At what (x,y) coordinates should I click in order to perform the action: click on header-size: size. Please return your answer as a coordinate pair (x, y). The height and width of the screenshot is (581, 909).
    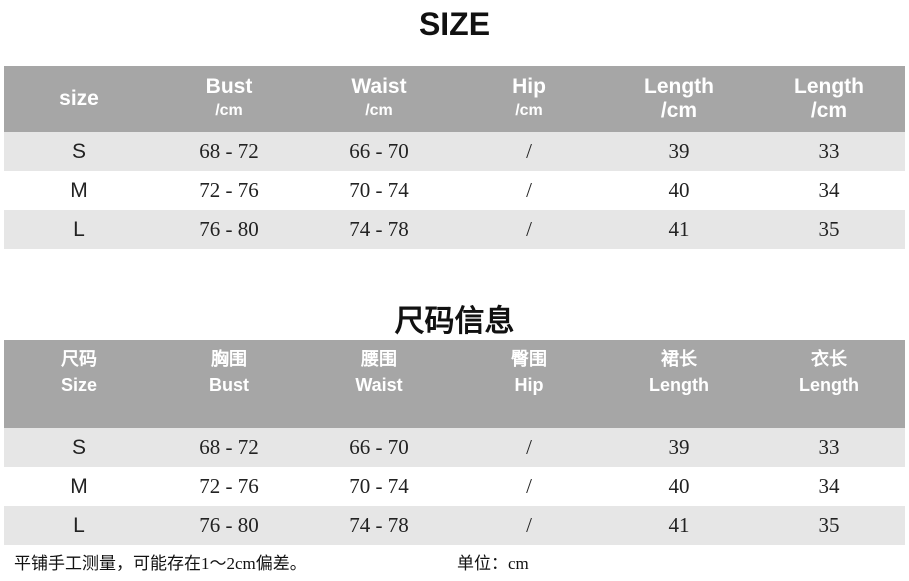
    Looking at the image, I should click on (79, 99).